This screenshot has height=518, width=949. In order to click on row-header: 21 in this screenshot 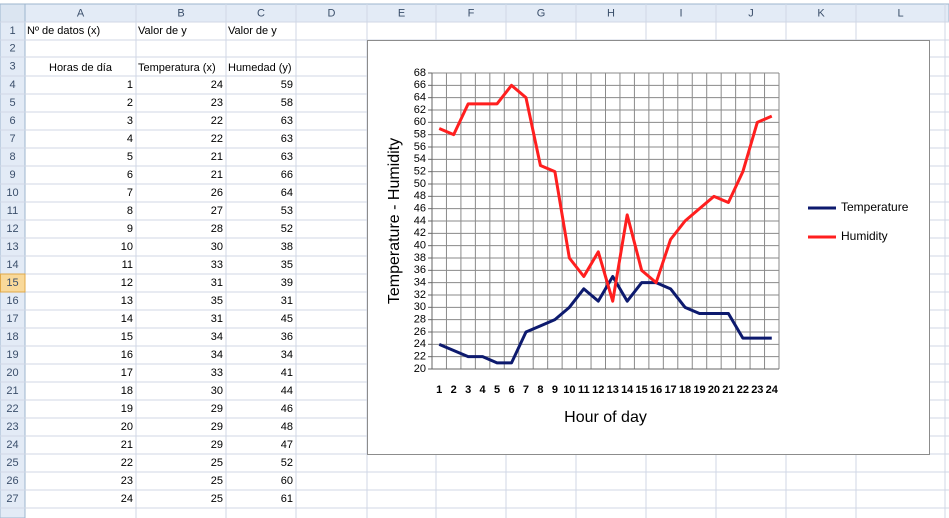, I will do `click(12, 391)`.